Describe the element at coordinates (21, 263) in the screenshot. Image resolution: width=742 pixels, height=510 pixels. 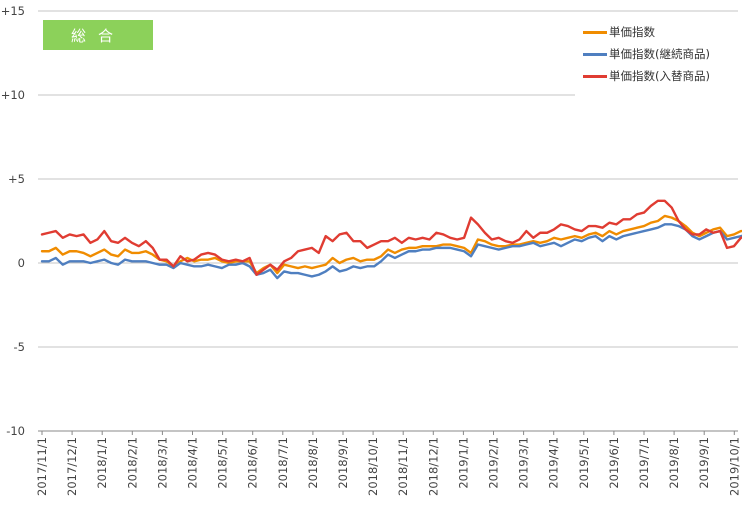
I see `y-tick-label: 0` at that location.